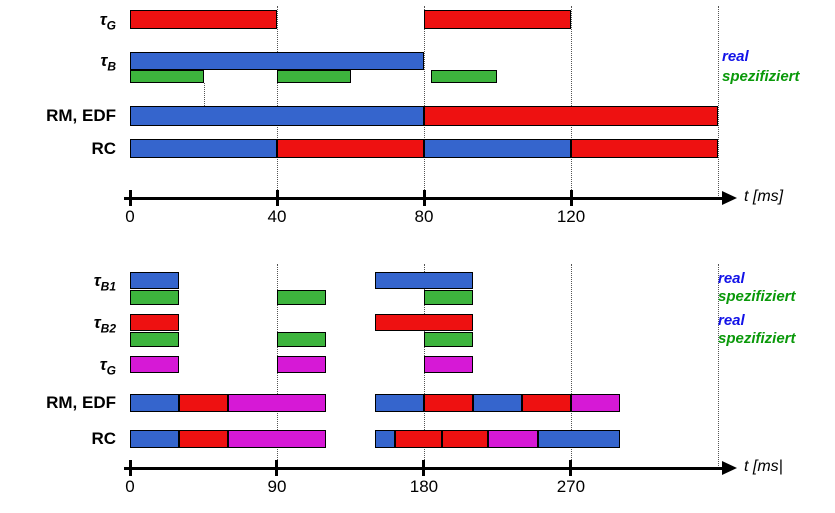 This screenshot has height=513, width=835. I want to click on axis-tick-label: 180, so click(424, 486).